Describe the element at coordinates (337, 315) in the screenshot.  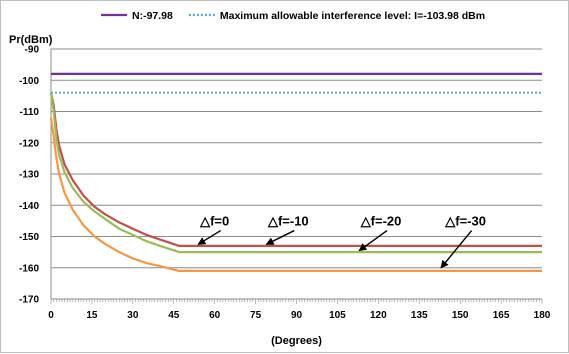
I see `x-tick-label: 105` at that location.